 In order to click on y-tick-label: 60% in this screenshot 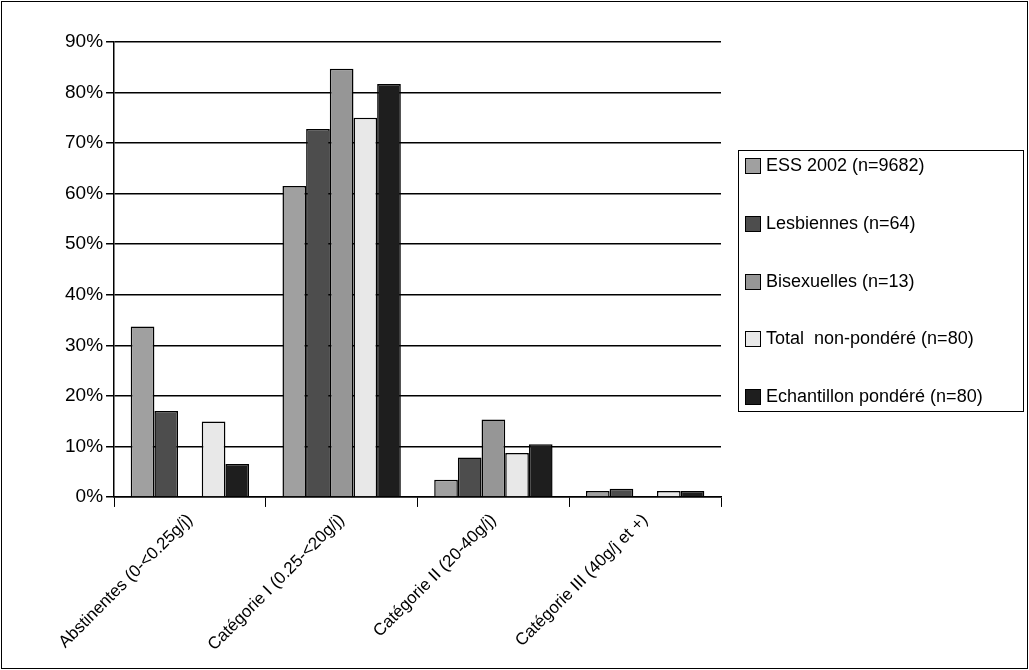, I will do `click(84, 192)`.